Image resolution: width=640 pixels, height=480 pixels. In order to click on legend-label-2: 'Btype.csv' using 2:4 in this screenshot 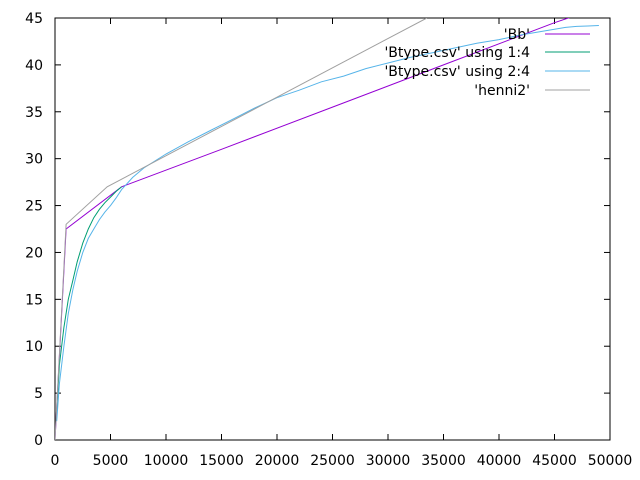, I will do `click(457, 72)`.